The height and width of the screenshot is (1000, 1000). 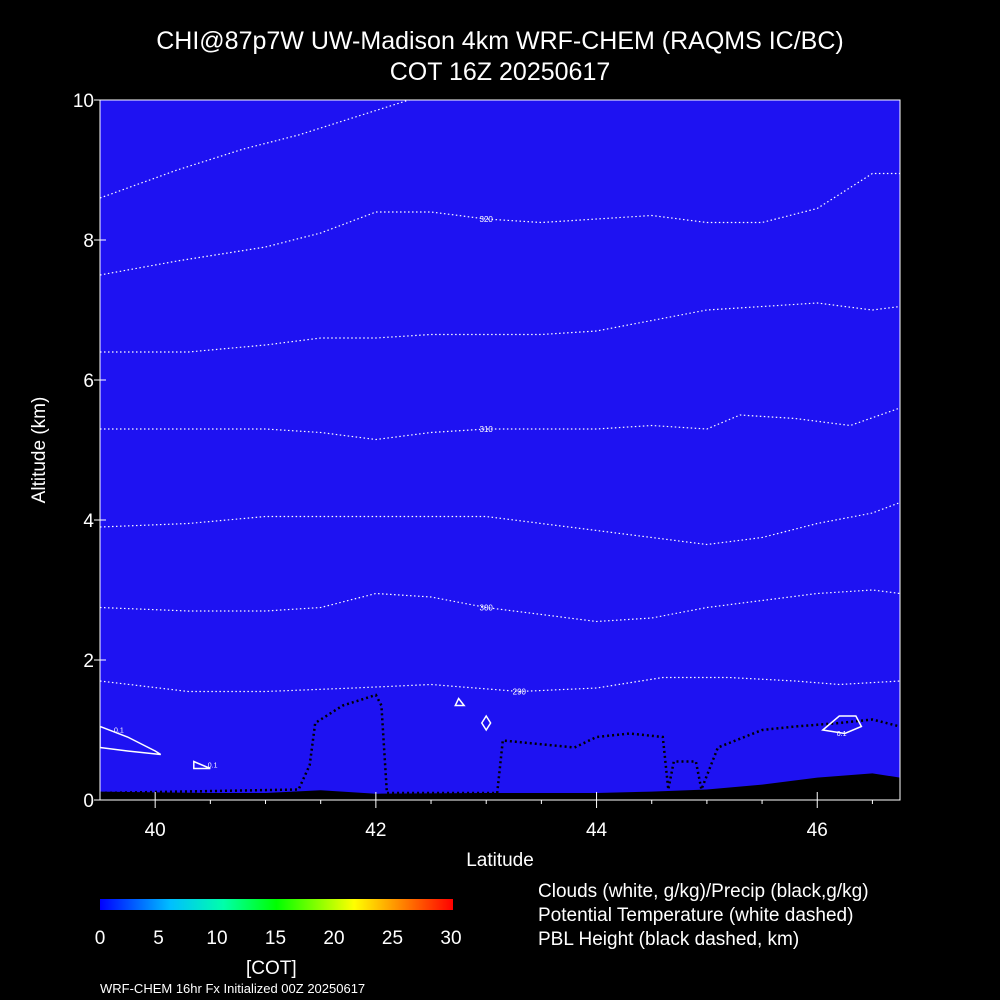 What do you see at coordinates (88, 801) in the screenshot?
I see `y-tick-label: 0` at bounding box center [88, 801].